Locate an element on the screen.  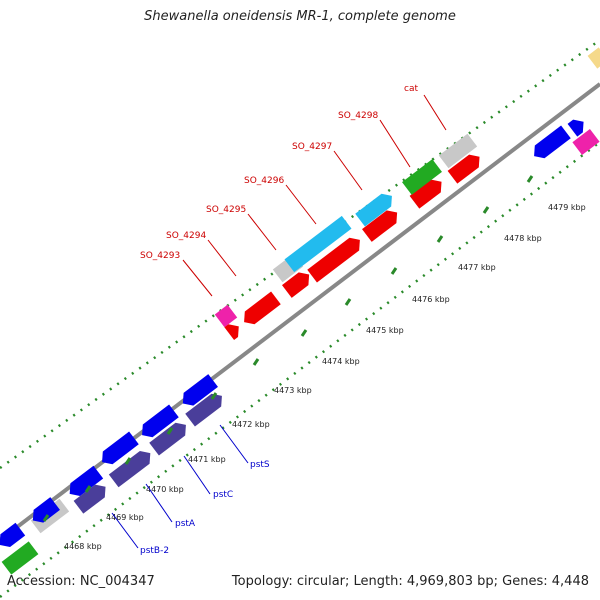
gene-label: SO_4296 is located at coordinates (264, 181).